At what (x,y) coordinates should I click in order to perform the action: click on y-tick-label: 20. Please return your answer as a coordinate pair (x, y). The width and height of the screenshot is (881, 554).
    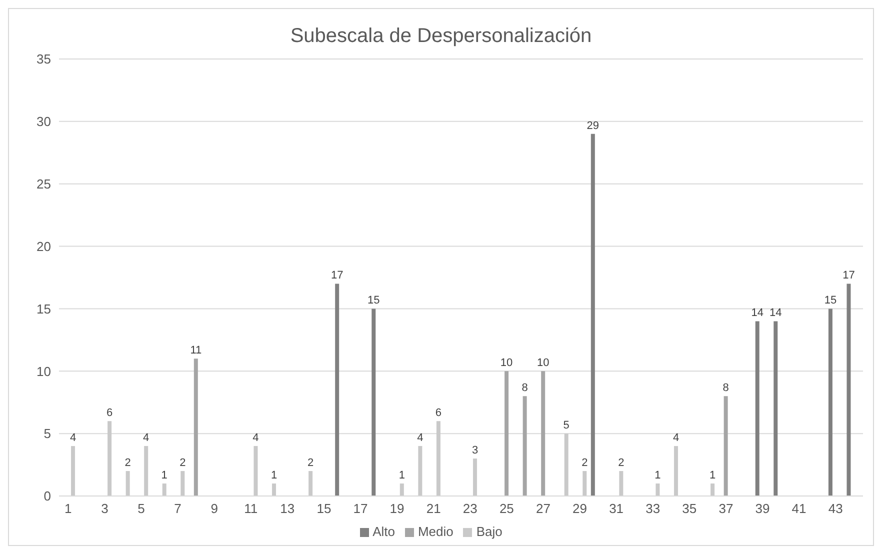
    Looking at the image, I should click on (43, 246).